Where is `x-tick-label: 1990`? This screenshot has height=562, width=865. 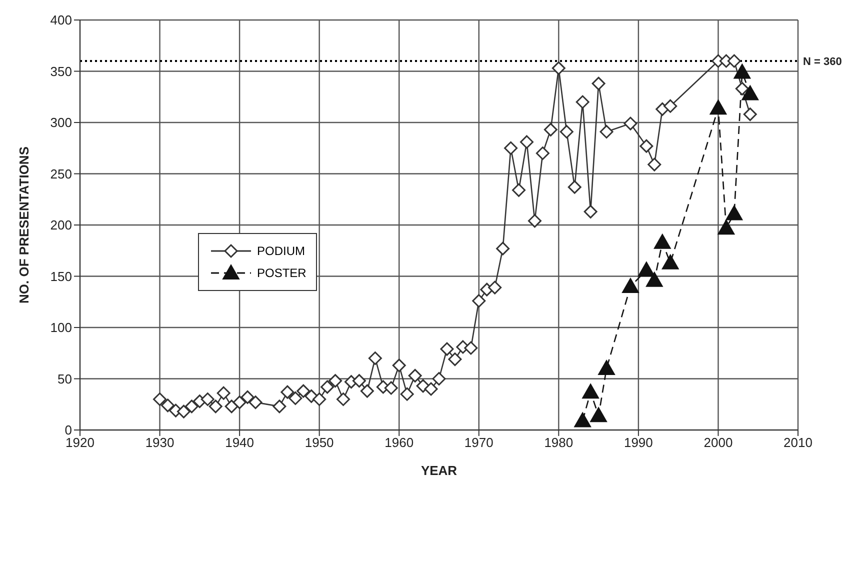
x-tick-label: 1990 is located at coordinates (638, 442).